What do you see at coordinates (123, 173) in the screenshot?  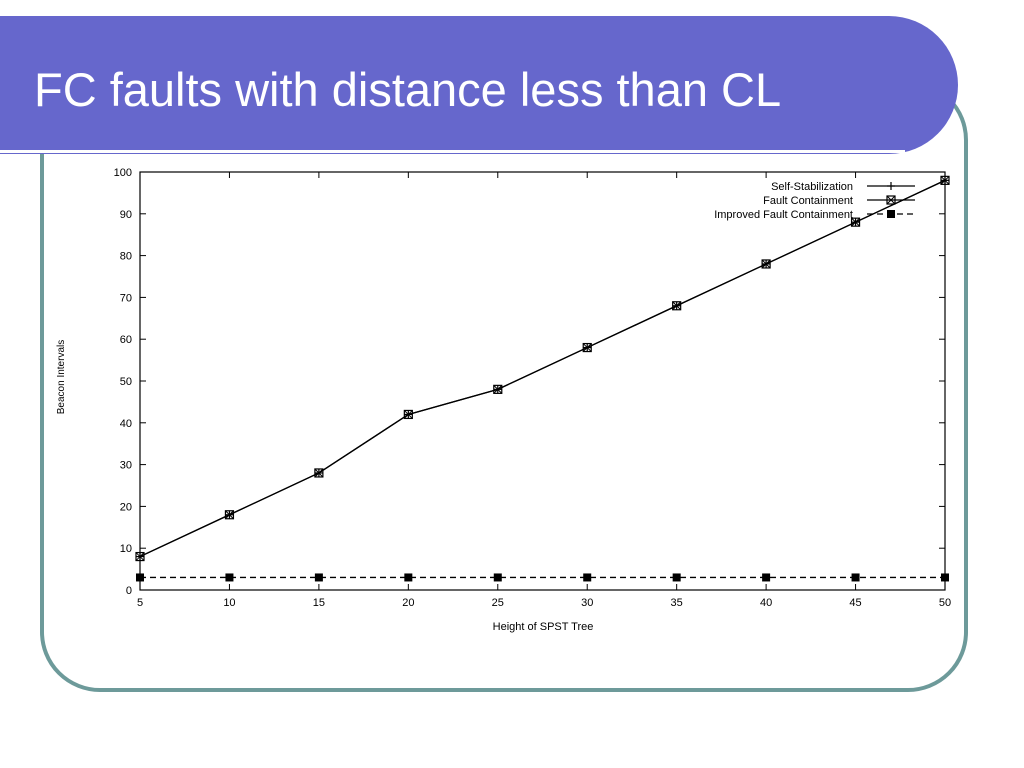 I see `y-tick-label: 100` at bounding box center [123, 173].